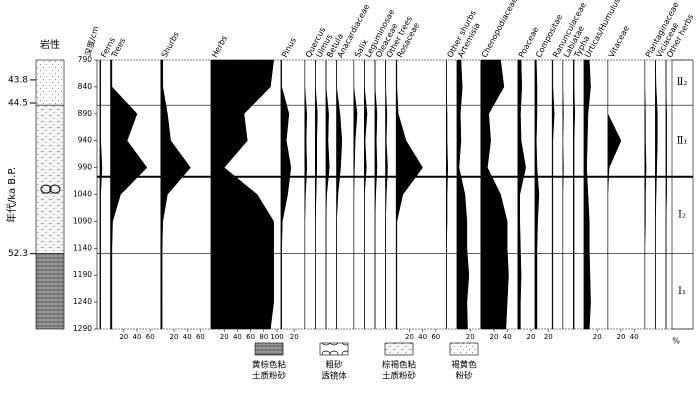 The image size is (700, 402). What do you see at coordinates (276, 337) in the screenshot?
I see `x-tick-label: 100` at bounding box center [276, 337].